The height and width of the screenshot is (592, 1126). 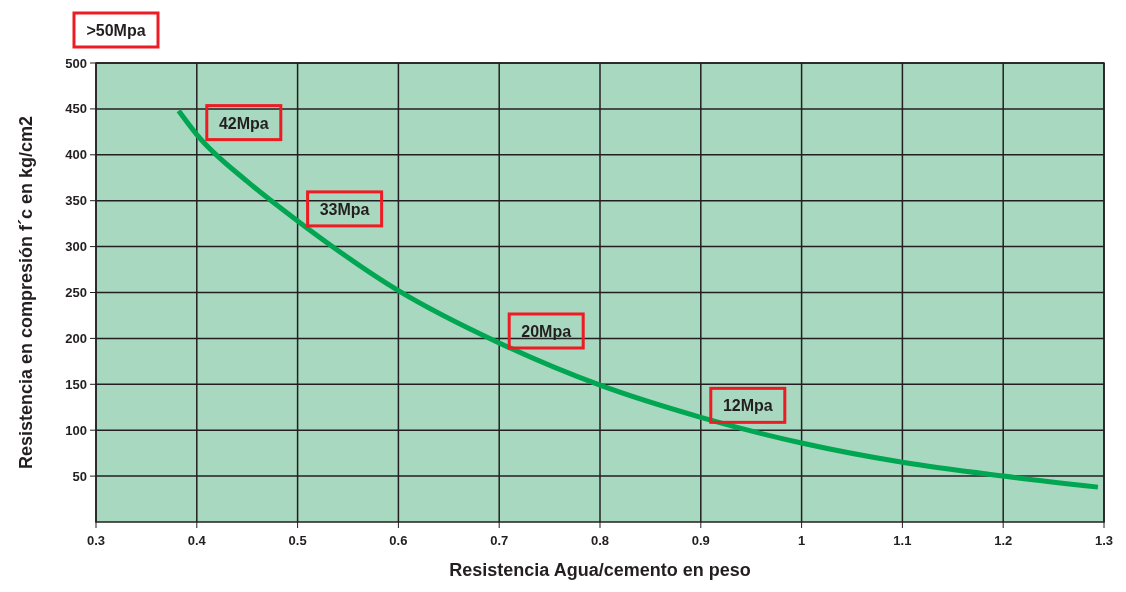 What do you see at coordinates (79, 476) in the screenshot?
I see `y-tick-label: 50` at bounding box center [79, 476].